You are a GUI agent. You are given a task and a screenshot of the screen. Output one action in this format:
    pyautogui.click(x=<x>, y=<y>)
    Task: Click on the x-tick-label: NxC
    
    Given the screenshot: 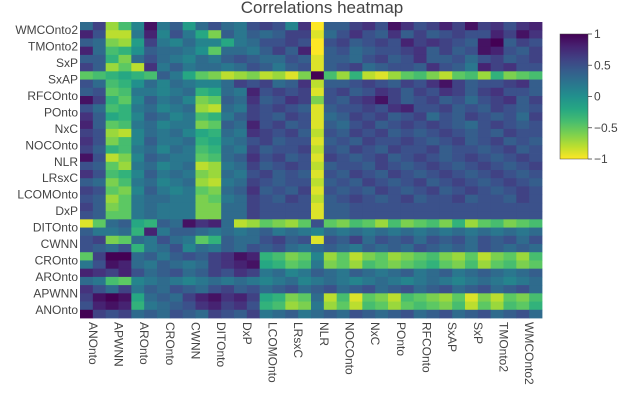 What is the action you would take?
    pyautogui.click(x=375, y=334)
    